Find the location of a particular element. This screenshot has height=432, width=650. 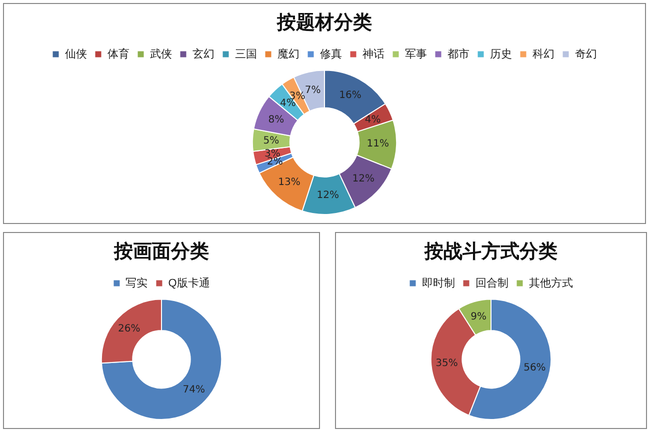

data-label: 16% is located at coordinates (350, 96).